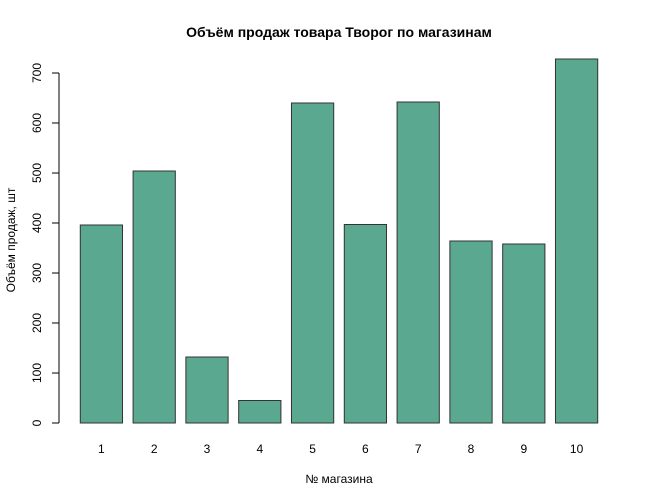  What do you see at coordinates (37, 123) in the screenshot?
I see `y-tick-label: 600` at bounding box center [37, 123].